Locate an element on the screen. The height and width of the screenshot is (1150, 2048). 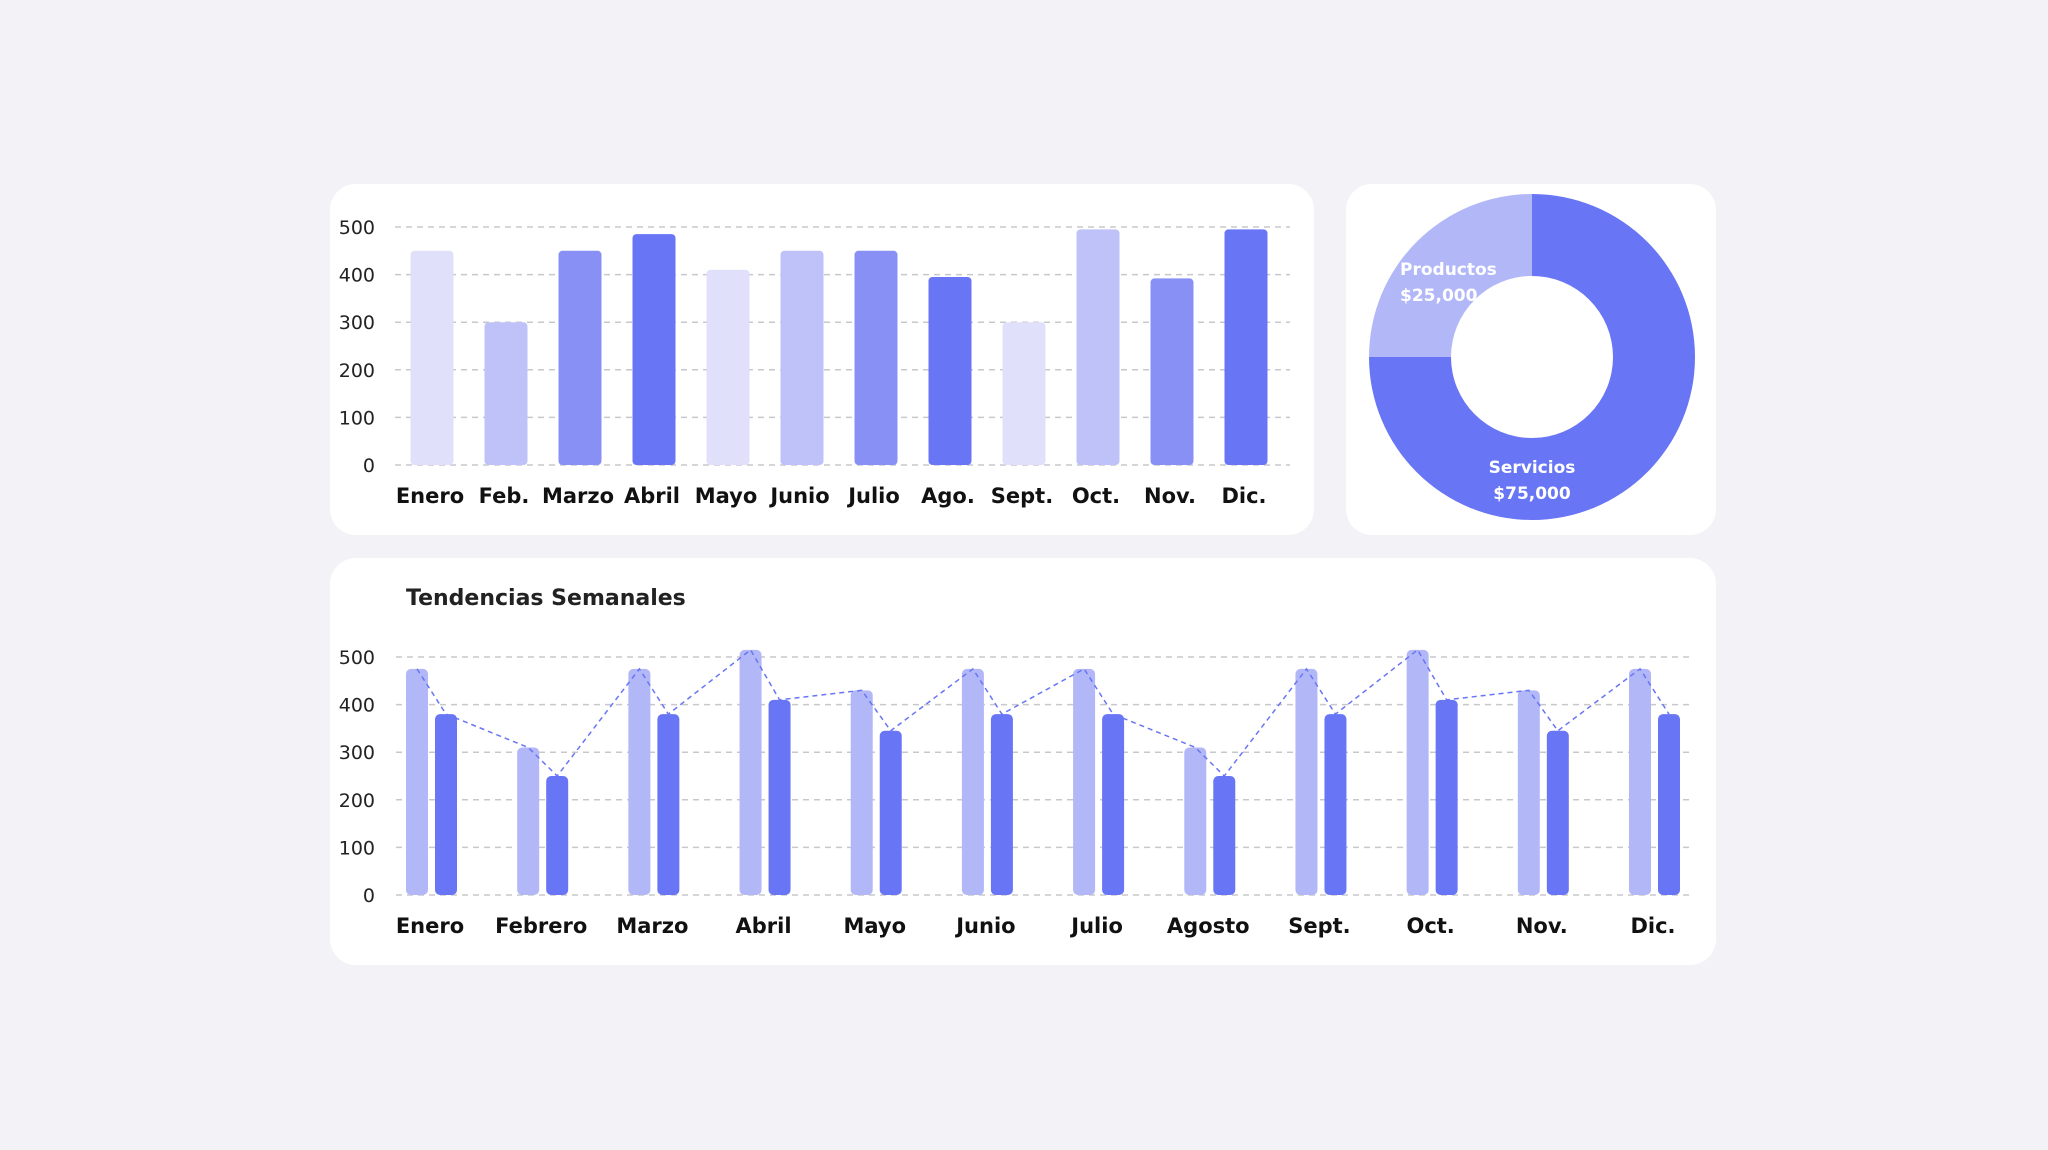
x-tick-label: Feb. is located at coordinates (504, 496).